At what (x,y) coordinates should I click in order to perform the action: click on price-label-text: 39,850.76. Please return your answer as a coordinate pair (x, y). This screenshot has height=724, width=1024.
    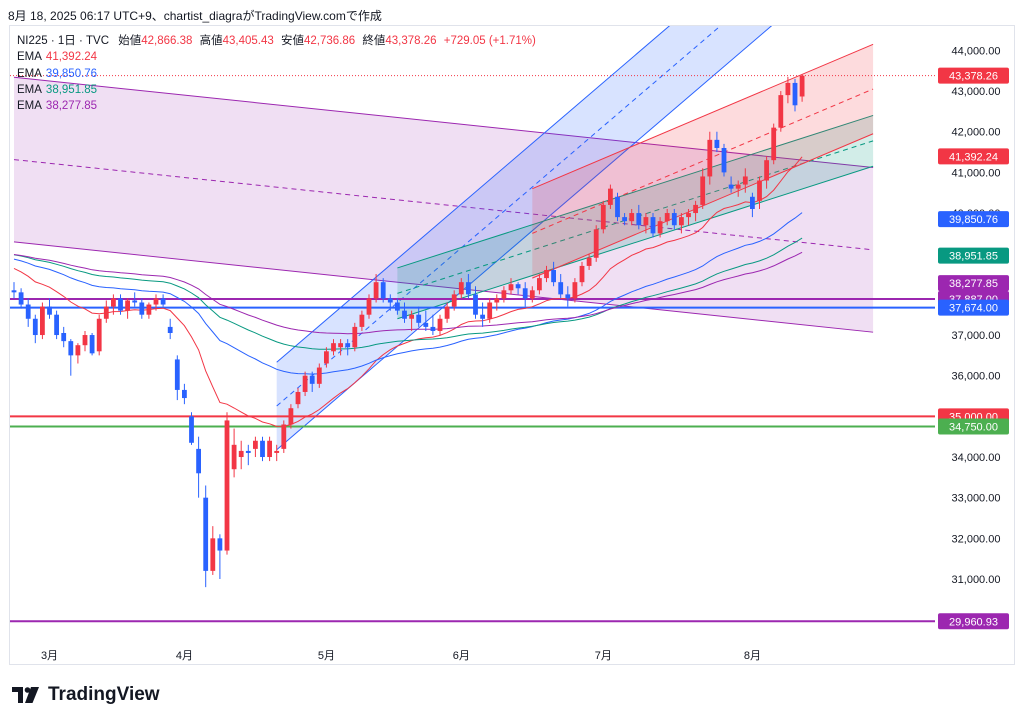
    Looking at the image, I should click on (973, 220).